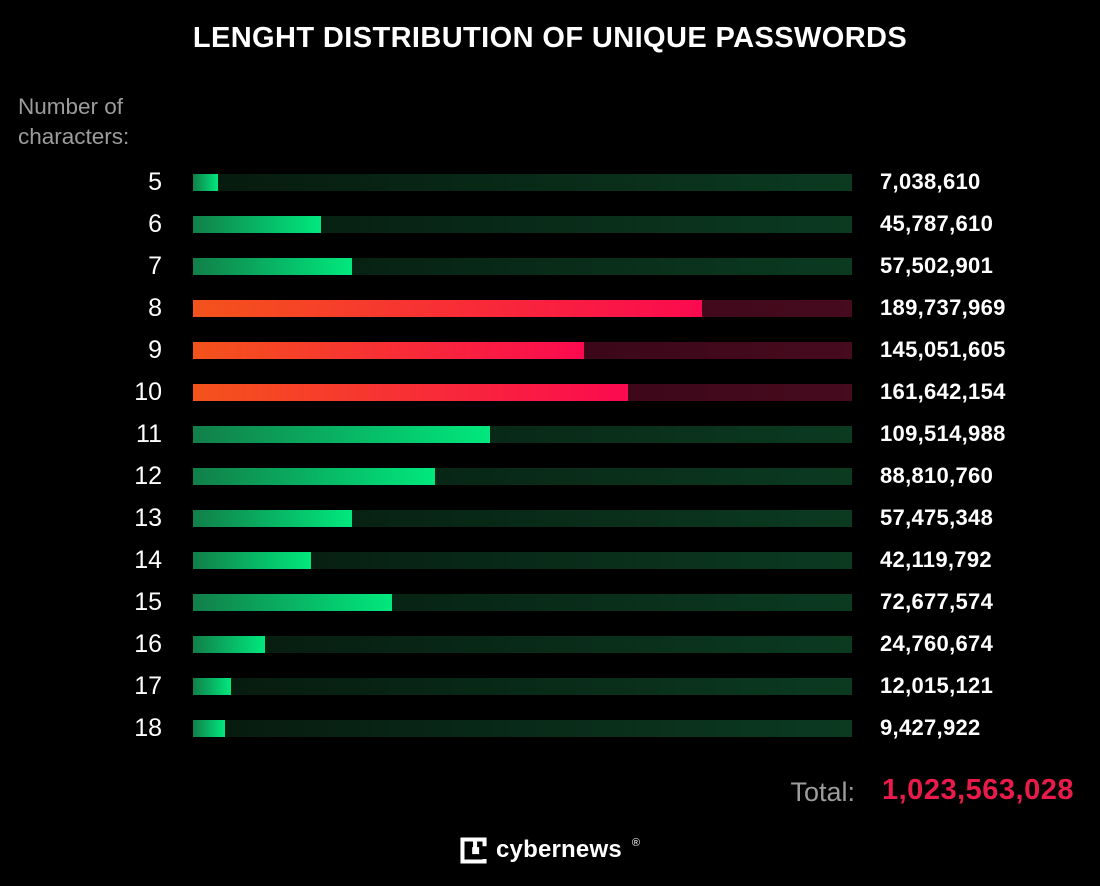 The height and width of the screenshot is (886, 1100). Describe the element at coordinates (148, 685) in the screenshot. I see `category-label: 17` at that location.